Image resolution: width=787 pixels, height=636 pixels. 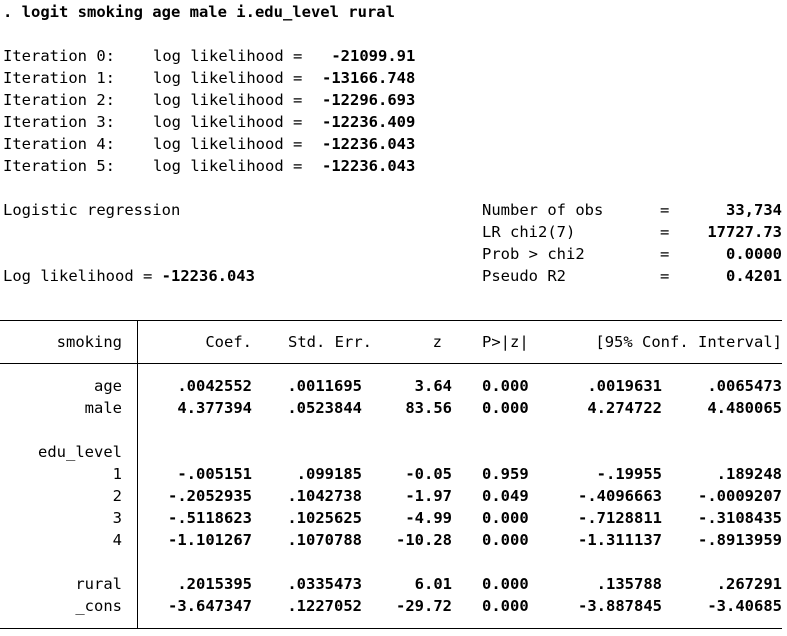 What do you see at coordinates (117, 474) in the screenshot?
I see `row-label: 1` at bounding box center [117, 474].